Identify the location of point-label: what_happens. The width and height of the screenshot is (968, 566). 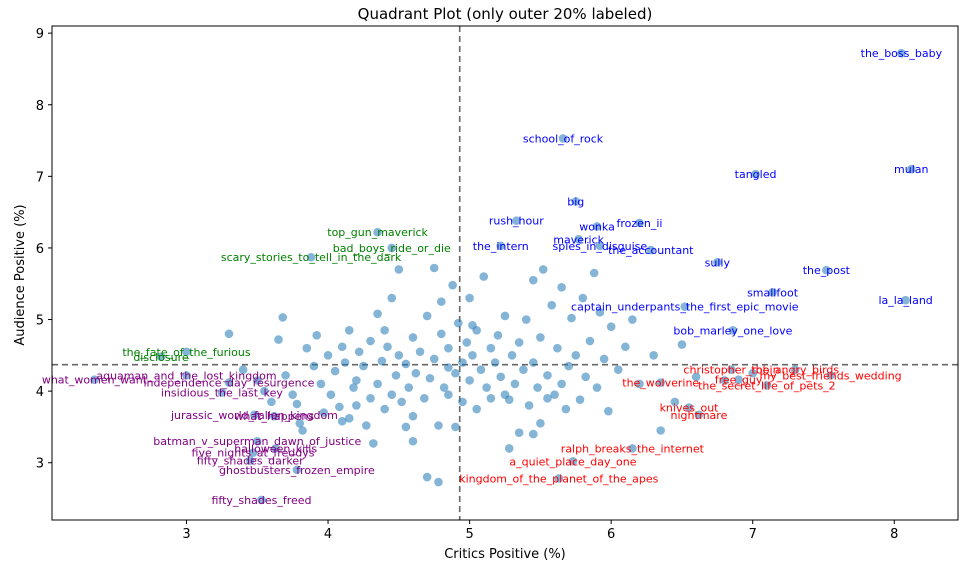
(274, 416).